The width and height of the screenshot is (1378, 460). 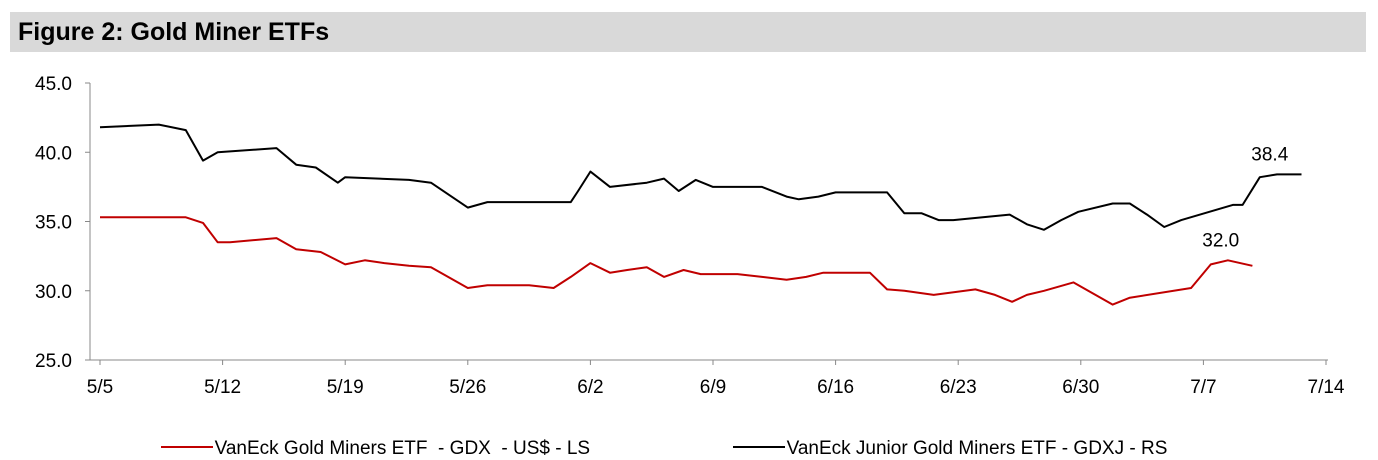 I want to click on end-label-gdxj: 38.4, so click(x=1269, y=154).